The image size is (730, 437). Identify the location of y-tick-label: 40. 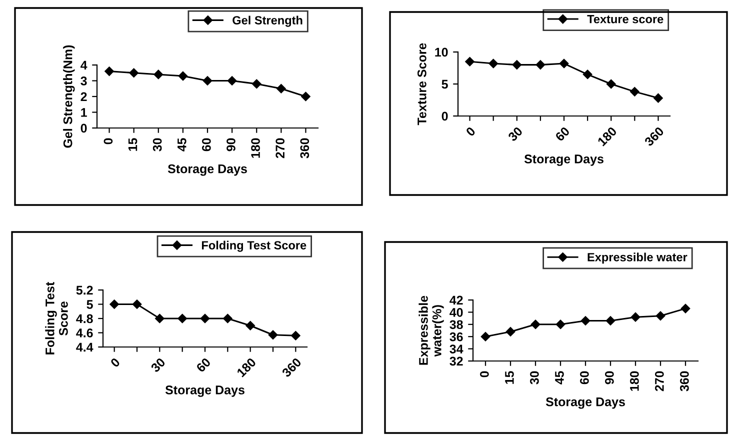
(456, 312).